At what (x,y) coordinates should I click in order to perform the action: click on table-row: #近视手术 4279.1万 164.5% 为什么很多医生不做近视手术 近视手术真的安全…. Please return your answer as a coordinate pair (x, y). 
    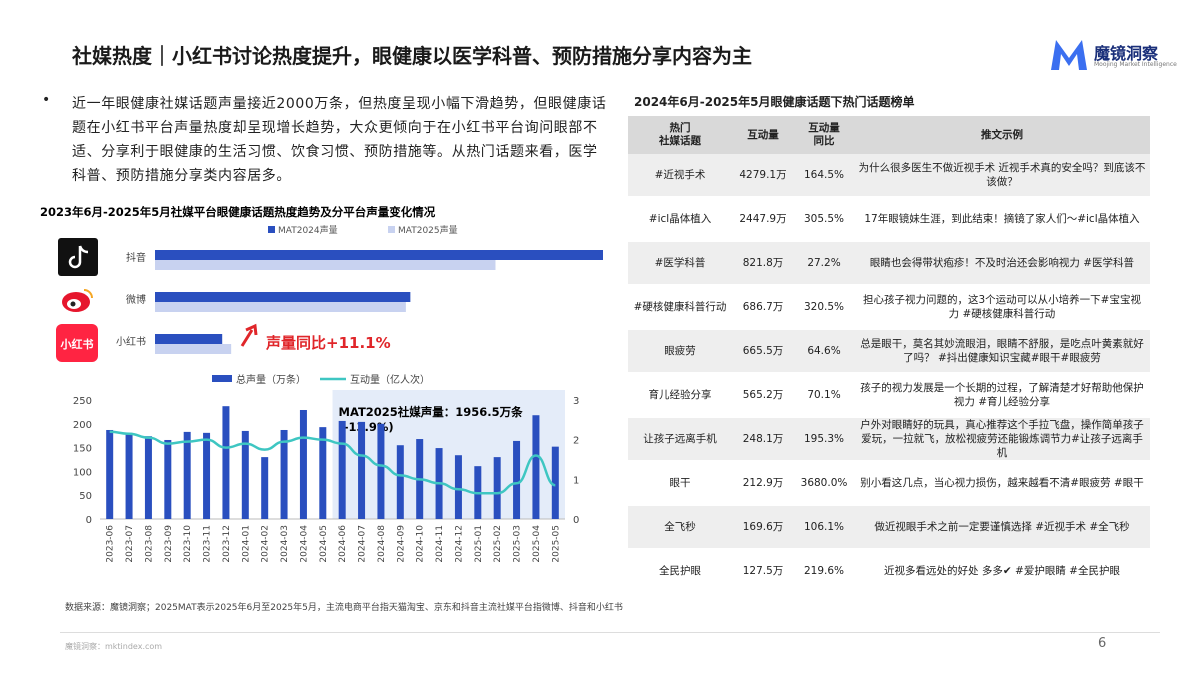
    Looking at the image, I should click on (889, 176).